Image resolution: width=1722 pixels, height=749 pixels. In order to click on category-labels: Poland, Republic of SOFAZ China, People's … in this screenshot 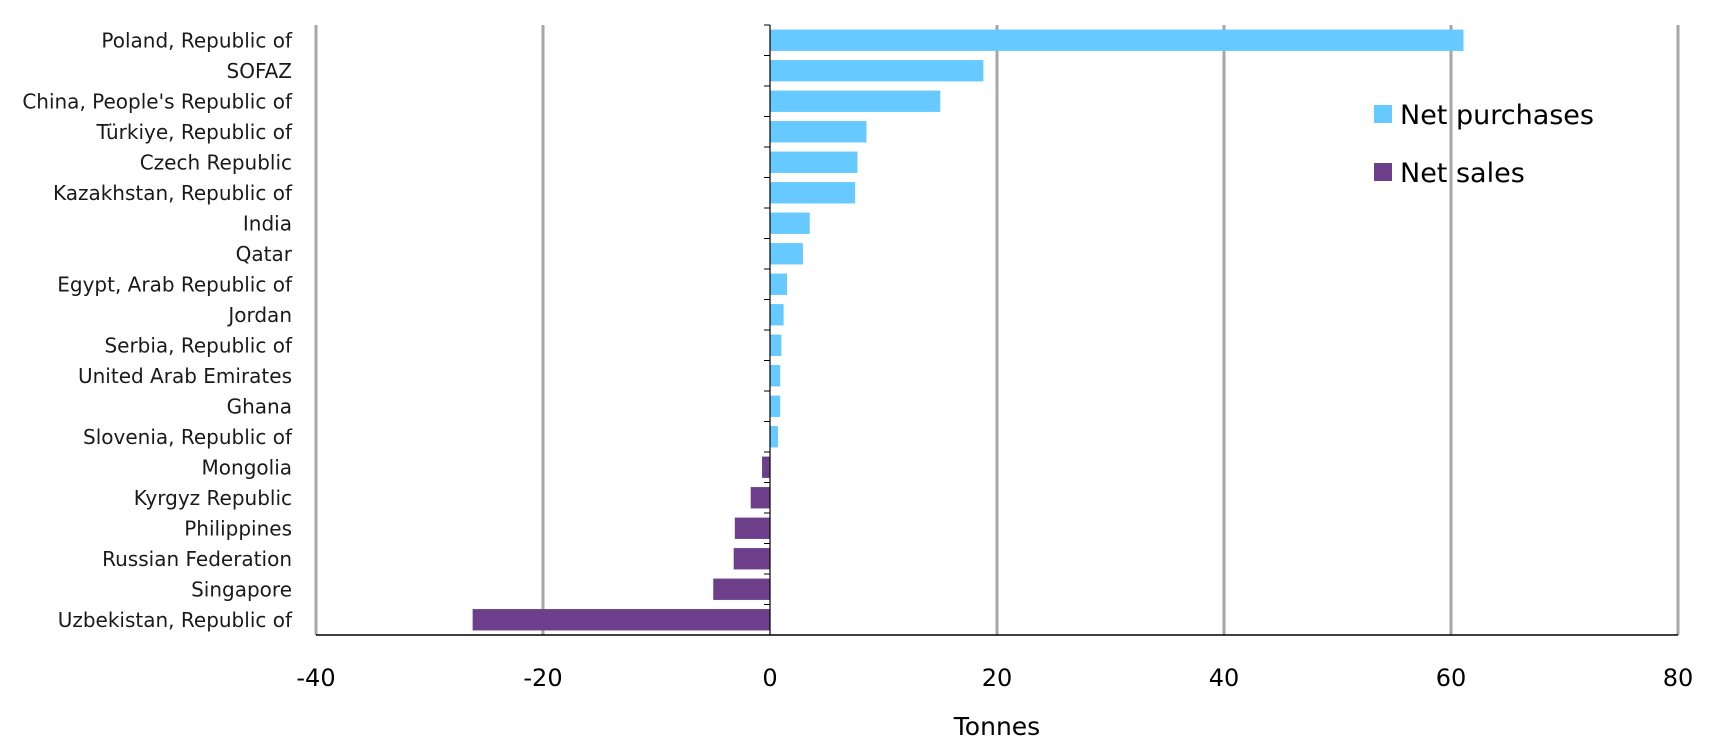, I will do `click(157, 330)`.